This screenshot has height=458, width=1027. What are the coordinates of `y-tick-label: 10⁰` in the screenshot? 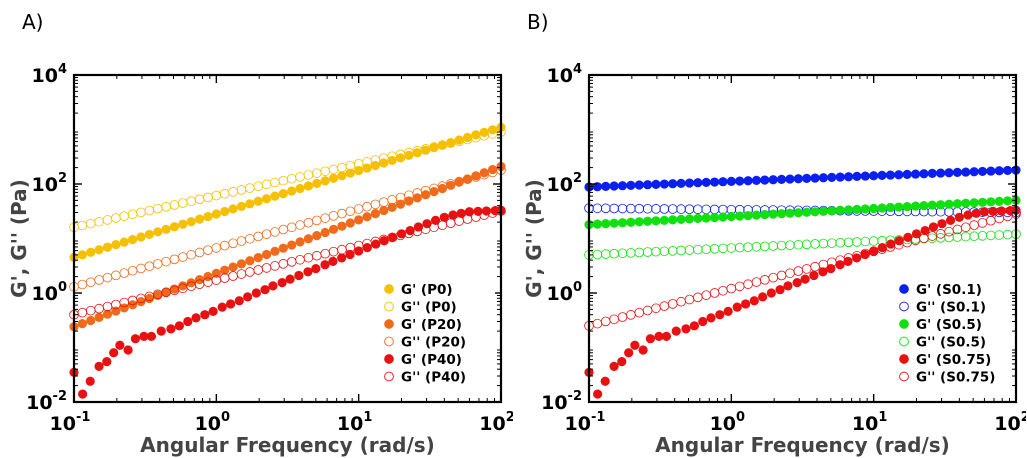 It's located at (50, 292).